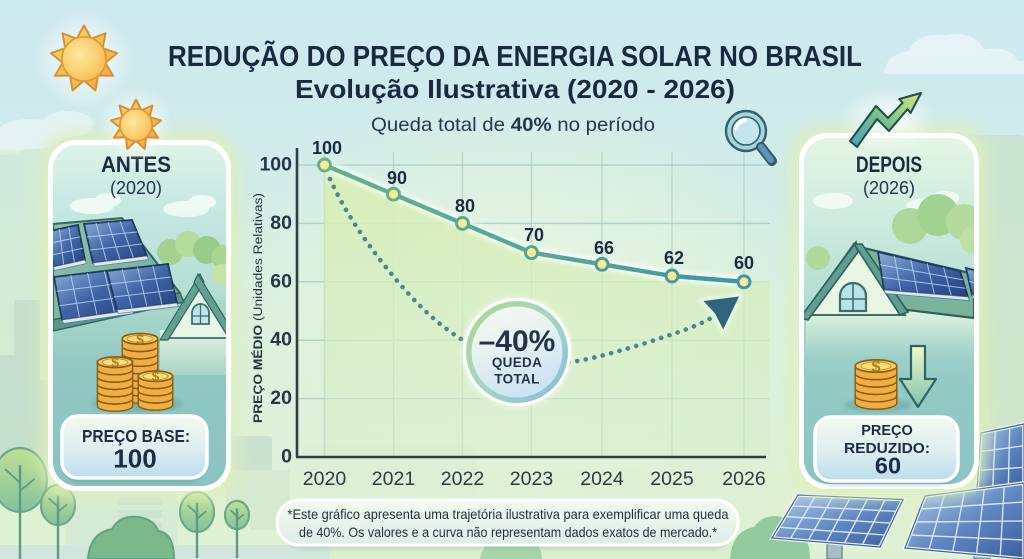 The width and height of the screenshot is (1024, 559). I want to click on svg-text: 66, so click(604, 248).